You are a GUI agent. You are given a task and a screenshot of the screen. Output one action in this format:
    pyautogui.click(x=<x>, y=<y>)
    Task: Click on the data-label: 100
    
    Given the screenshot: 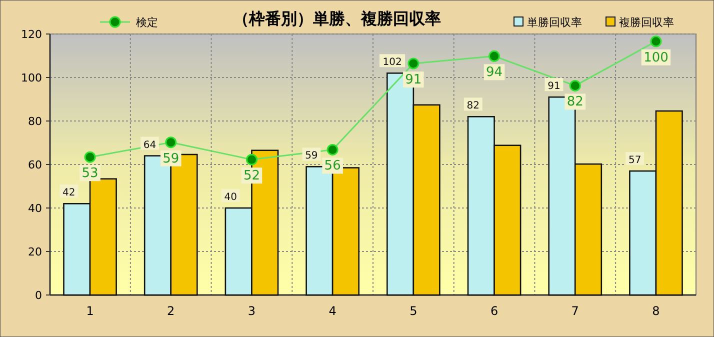 What is the action you would take?
    pyautogui.click(x=656, y=58)
    